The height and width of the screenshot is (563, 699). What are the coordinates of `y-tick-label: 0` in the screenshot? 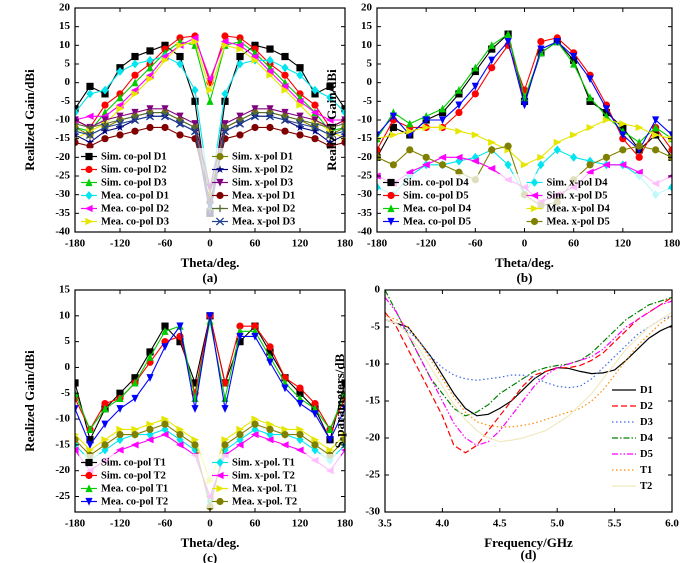 It's located at (68, 82).